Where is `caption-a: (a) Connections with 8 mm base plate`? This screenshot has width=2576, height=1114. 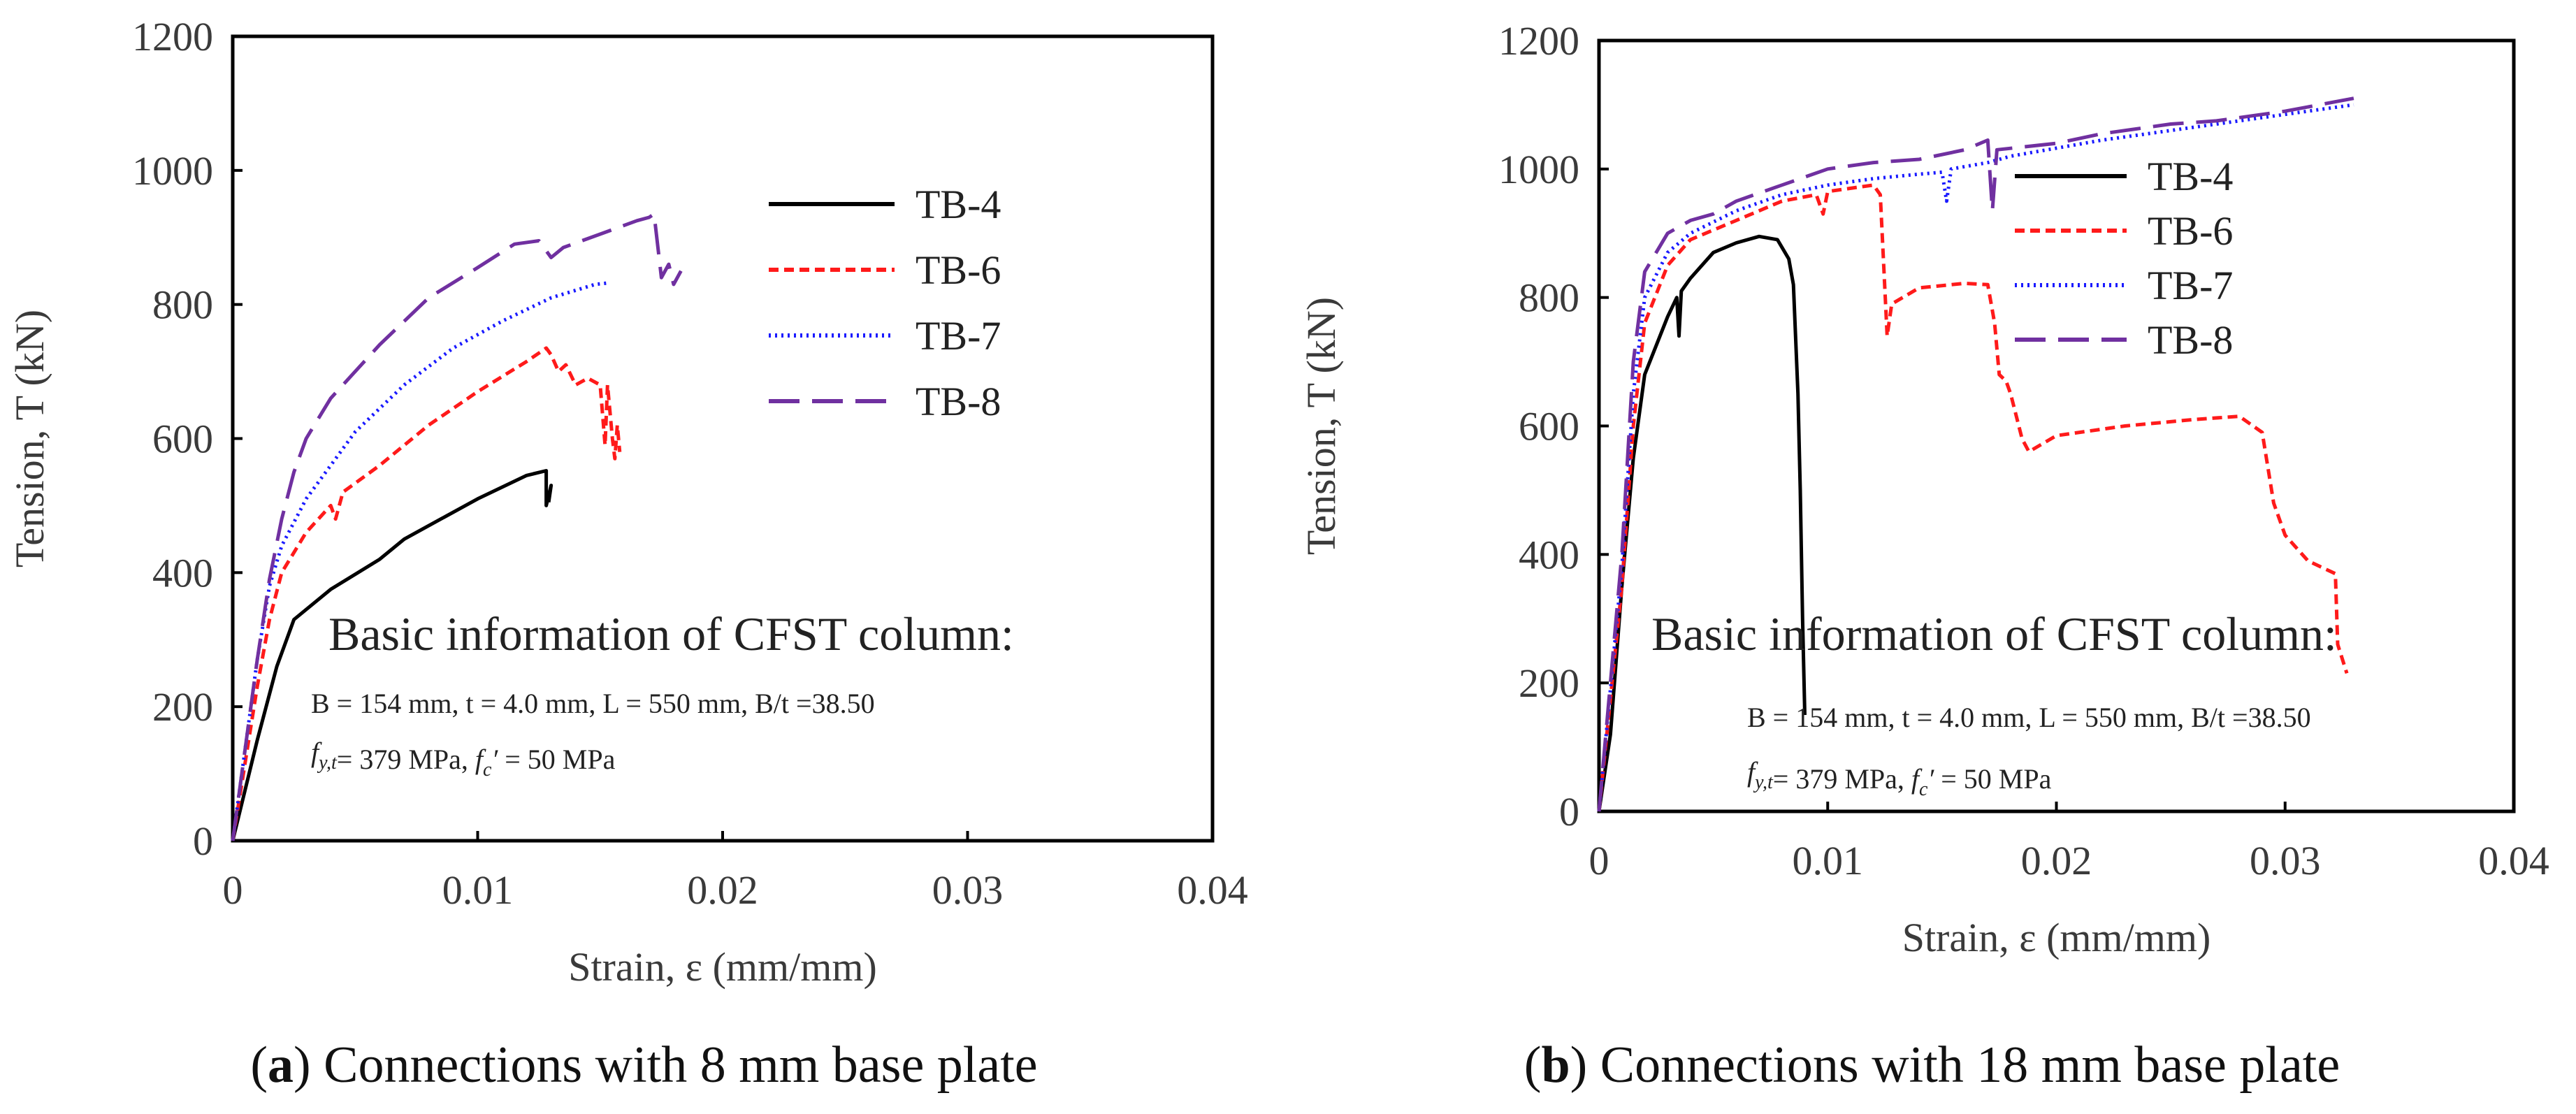
caption-a: (a) Connections with 8 mm base plate is located at coordinates (644, 1065).